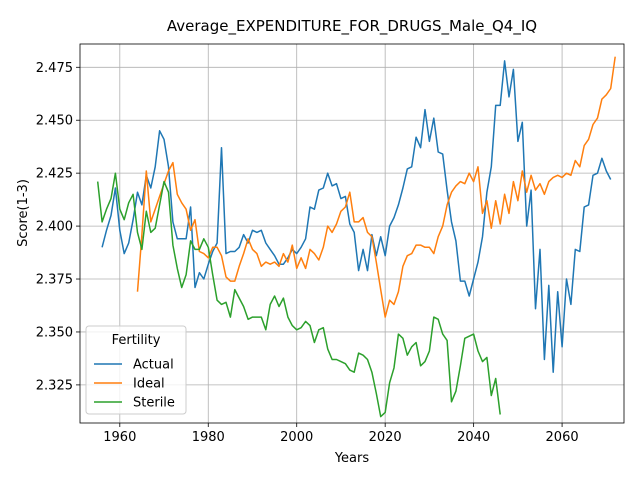 The image size is (640, 480). I want to click on y-tick-label: 2.325, so click(54, 385).